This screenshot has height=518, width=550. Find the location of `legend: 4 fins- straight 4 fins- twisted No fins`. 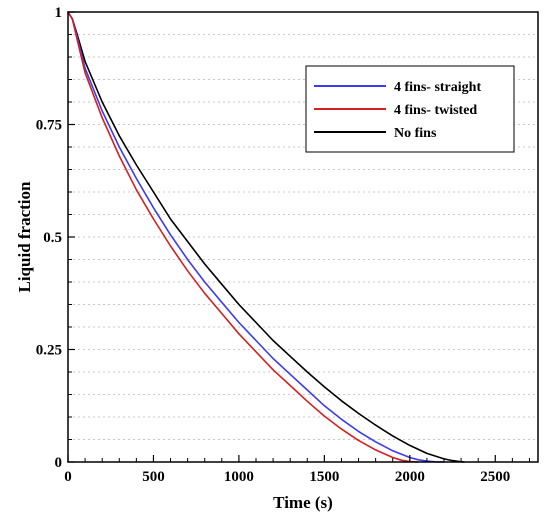

legend: 4 fins- straight 4 fins- twisted No fins is located at coordinates (410, 109).